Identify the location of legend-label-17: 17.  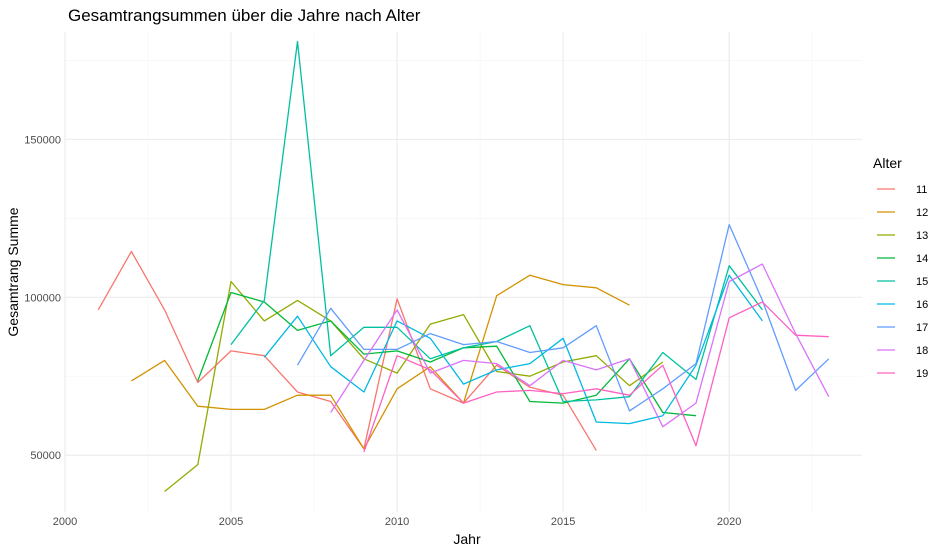
(922, 328).